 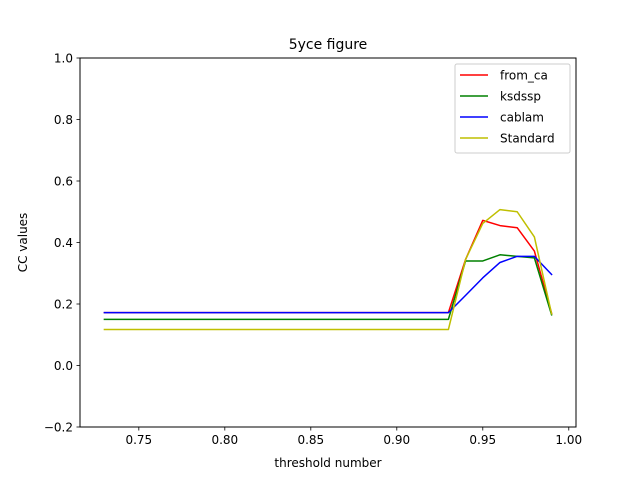 What do you see at coordinates (522, 118) in the screenshot?
I see `legend-label-2: cablam` at bounding box center [522, 118].